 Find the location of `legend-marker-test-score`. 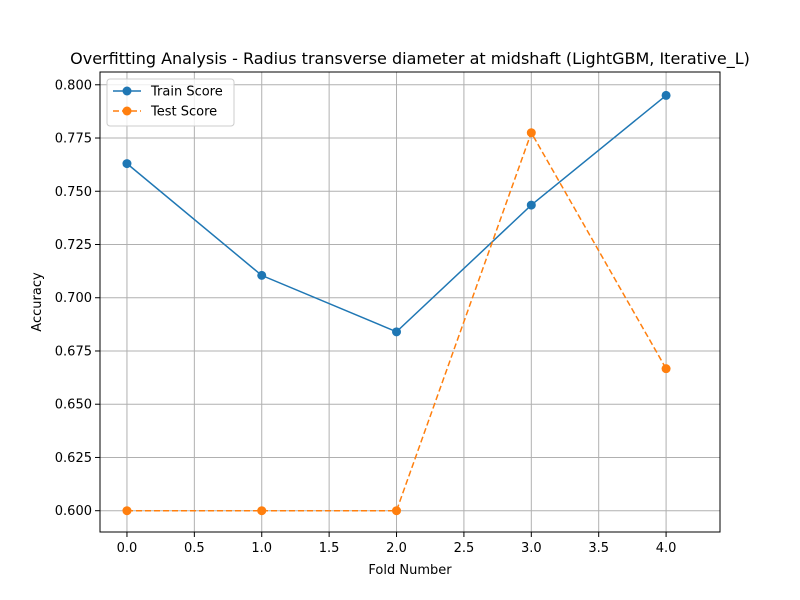

legend-marker-test-score is located at coordinates (127, 111).